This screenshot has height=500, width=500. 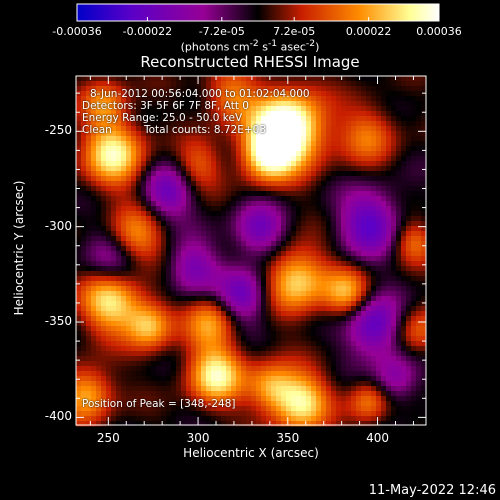 I want to click on colorbar-units-label: (photons cm-2 s-1 asec-2), so click(x=250, y=46).